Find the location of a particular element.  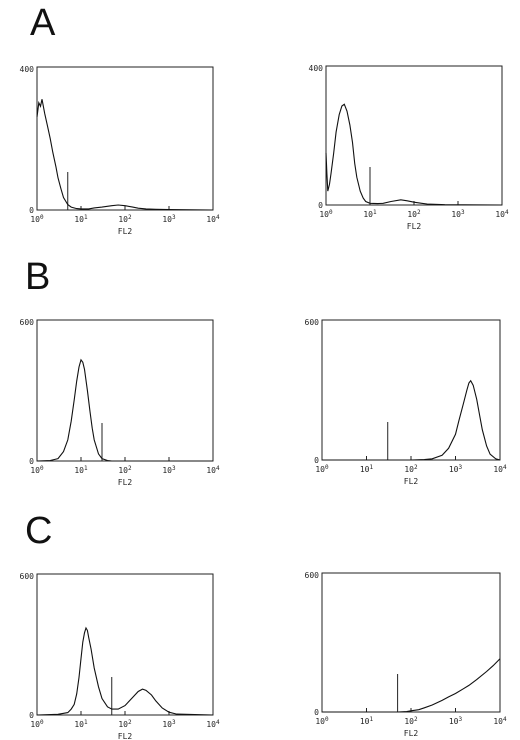

histogram-c-right: 10⁰ 10¹ 10² 10³ 10⁴ 0 600 FL2 is located at coordinates (406, 654).